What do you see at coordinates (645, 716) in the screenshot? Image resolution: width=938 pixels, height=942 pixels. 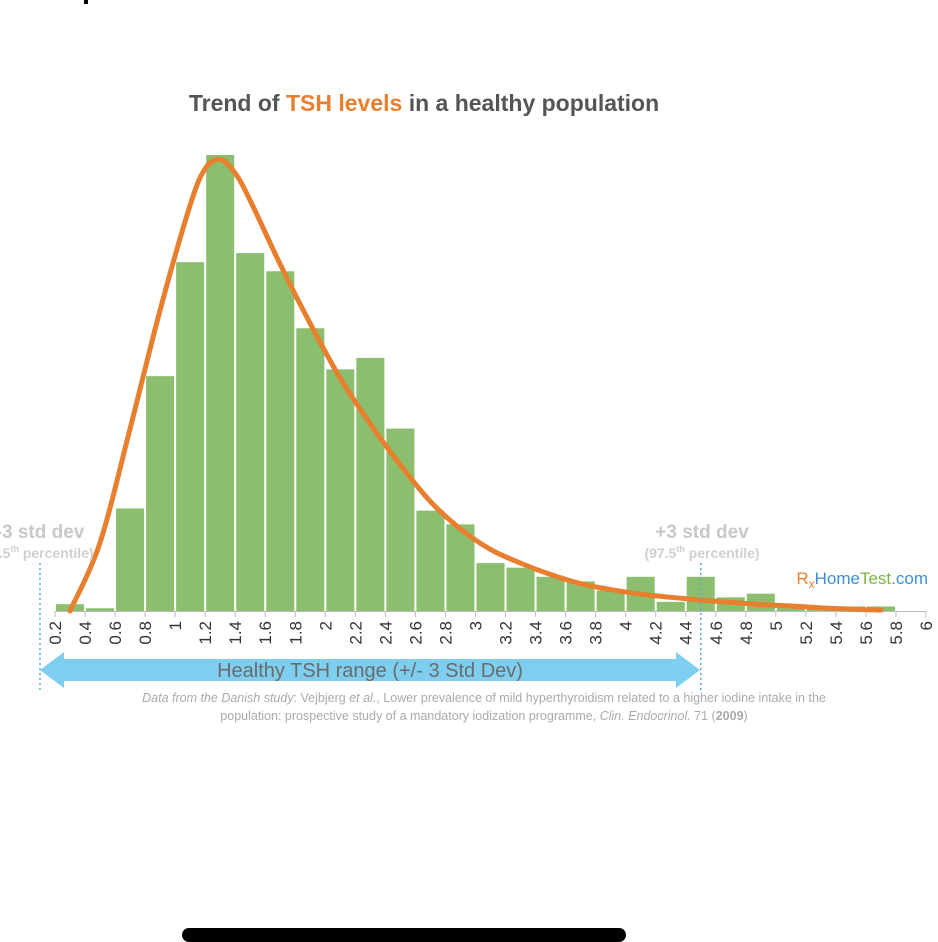 I see `citation-journal: Clin. Endocrinol.` at bounding box center [645, 716].